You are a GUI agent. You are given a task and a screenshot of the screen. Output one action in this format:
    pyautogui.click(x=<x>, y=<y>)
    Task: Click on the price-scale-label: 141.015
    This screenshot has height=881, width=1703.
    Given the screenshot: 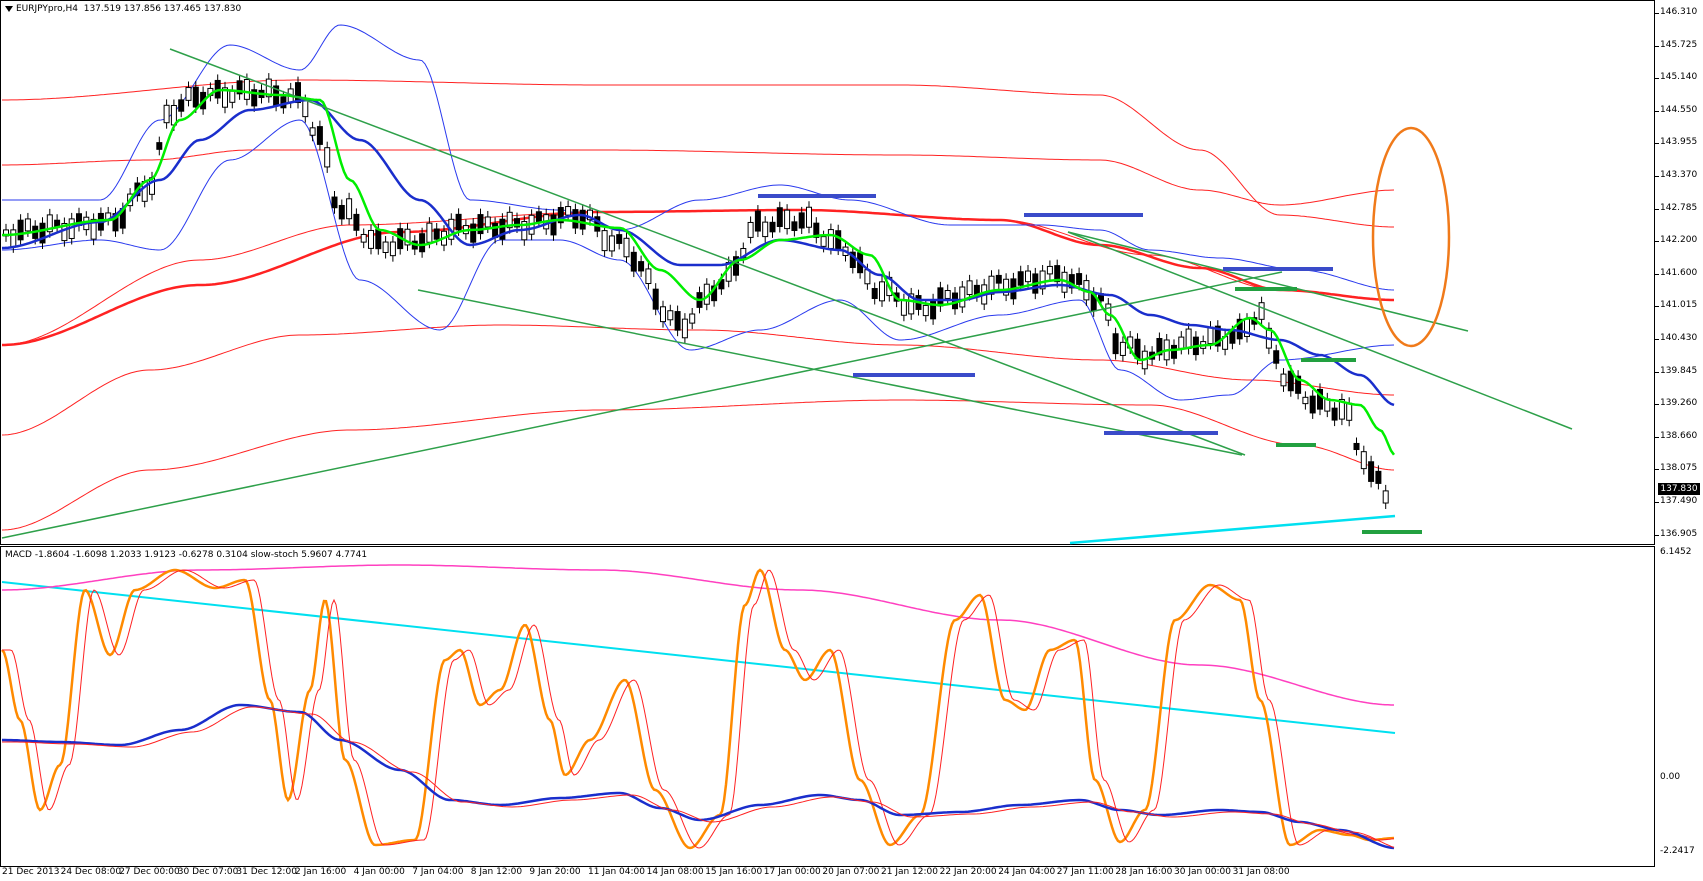 What is the action you would take?
    pyautogui.click(x=1679, y=305)
    